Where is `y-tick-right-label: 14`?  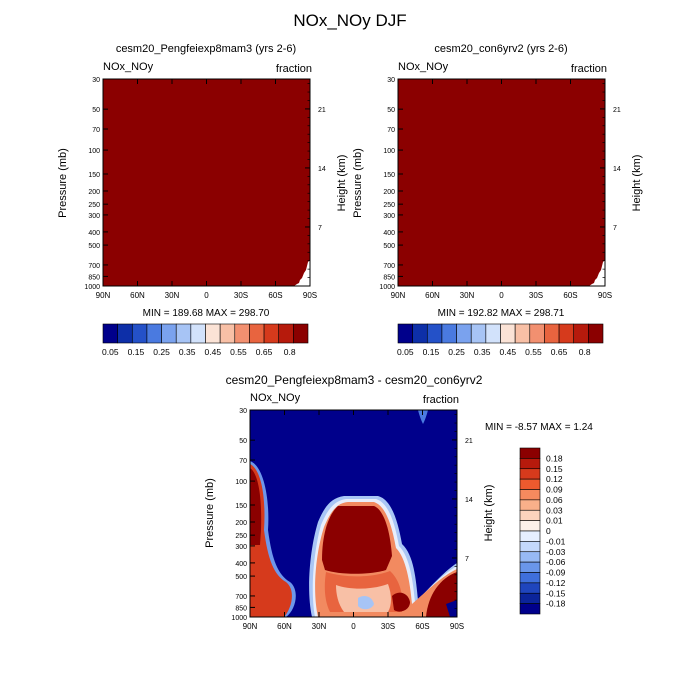
y-tick-right-label: 14 is located at coordinates (617, 169).